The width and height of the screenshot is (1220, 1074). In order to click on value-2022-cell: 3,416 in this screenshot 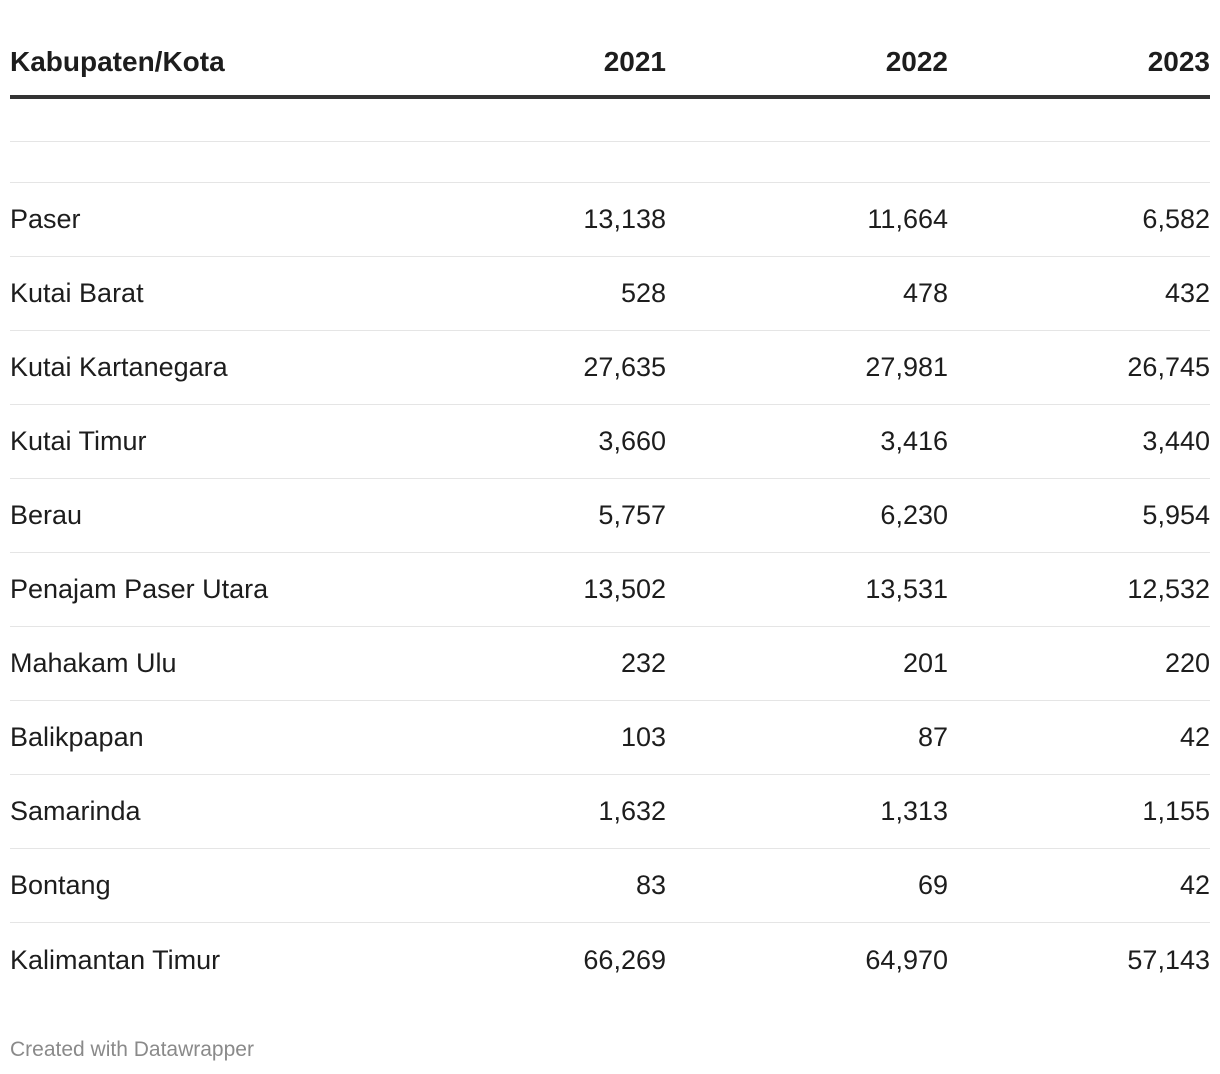, I will do `click(914, 441)`.